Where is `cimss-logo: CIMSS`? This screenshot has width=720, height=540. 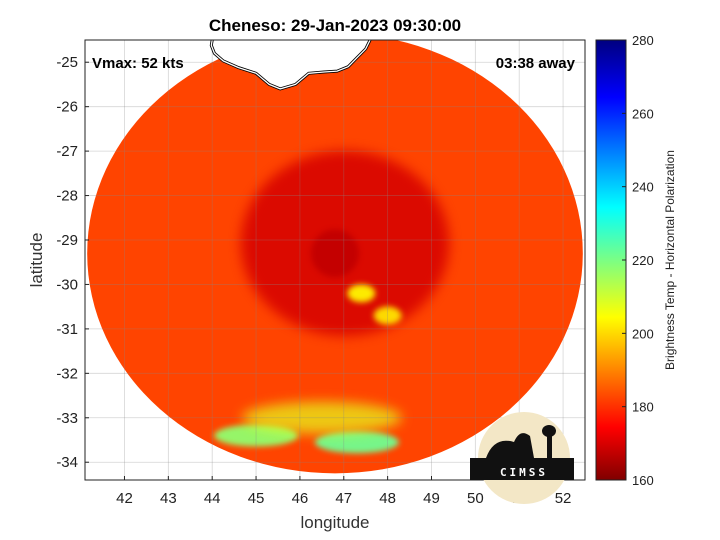 cimss-logo: CIMSS is located at coordinates (522, 458).